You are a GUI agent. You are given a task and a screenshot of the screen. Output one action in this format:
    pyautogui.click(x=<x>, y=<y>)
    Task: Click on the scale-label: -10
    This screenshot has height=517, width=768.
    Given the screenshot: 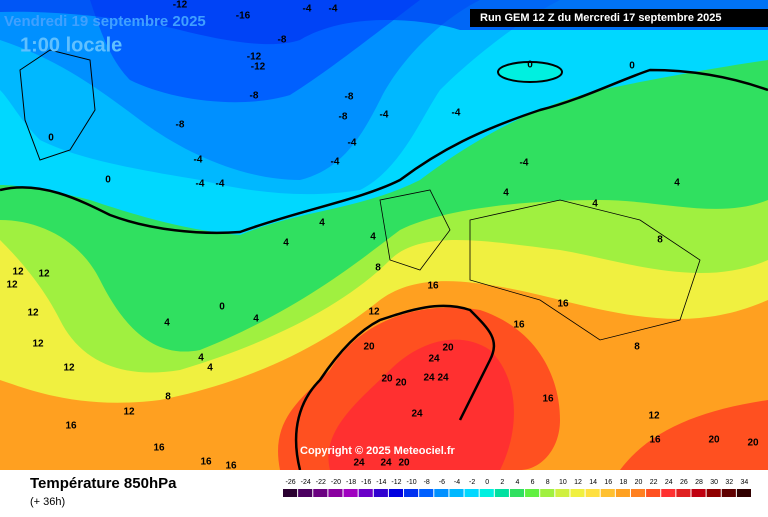 What is the action you would take?
    pyautogui.click(x=412, y=482)
    